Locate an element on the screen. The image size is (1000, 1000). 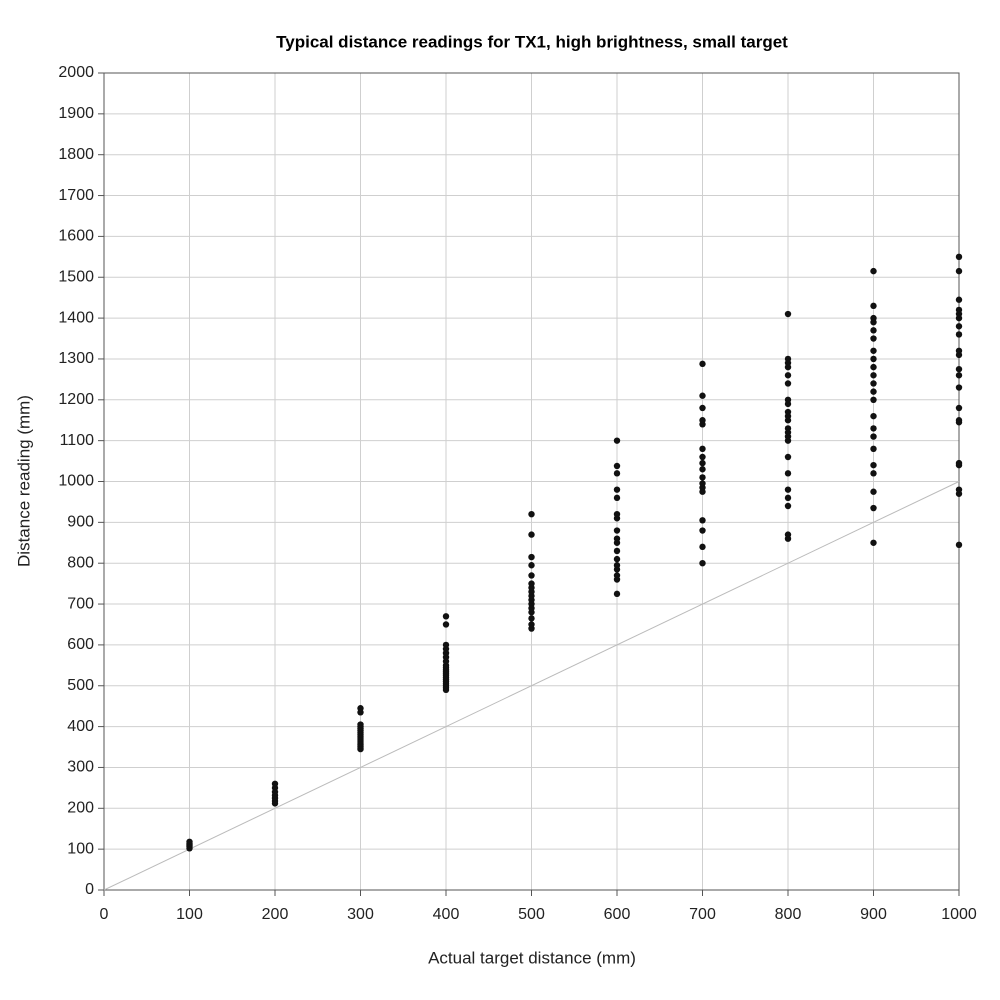
y-tick-label: 900 is located at coordinates (80, 522).